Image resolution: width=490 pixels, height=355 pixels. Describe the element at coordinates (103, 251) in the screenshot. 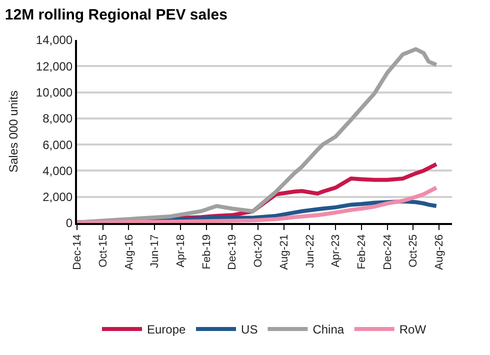

I see `x-tick-label: Oct-15` at that location.